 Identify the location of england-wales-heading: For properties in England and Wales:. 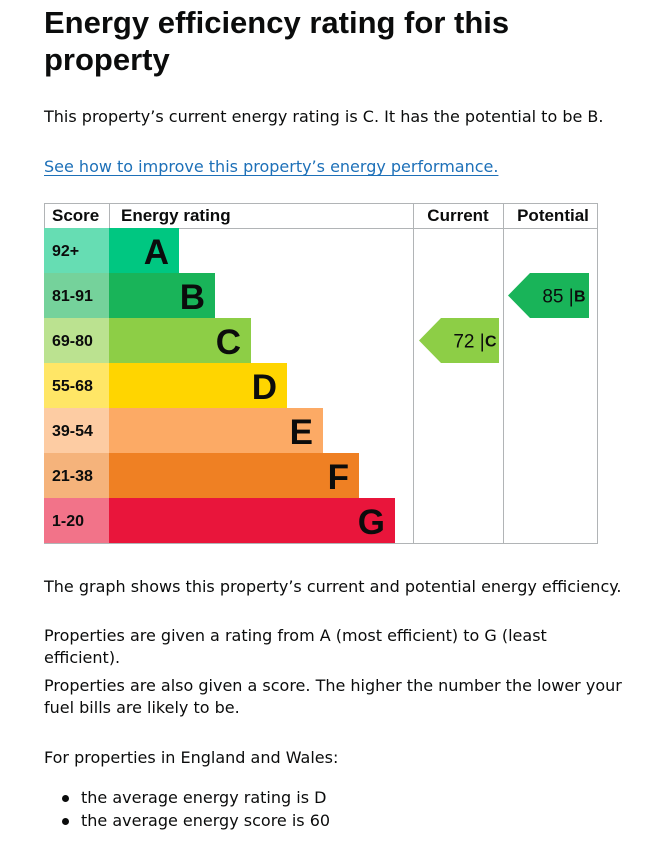
(191, 757).